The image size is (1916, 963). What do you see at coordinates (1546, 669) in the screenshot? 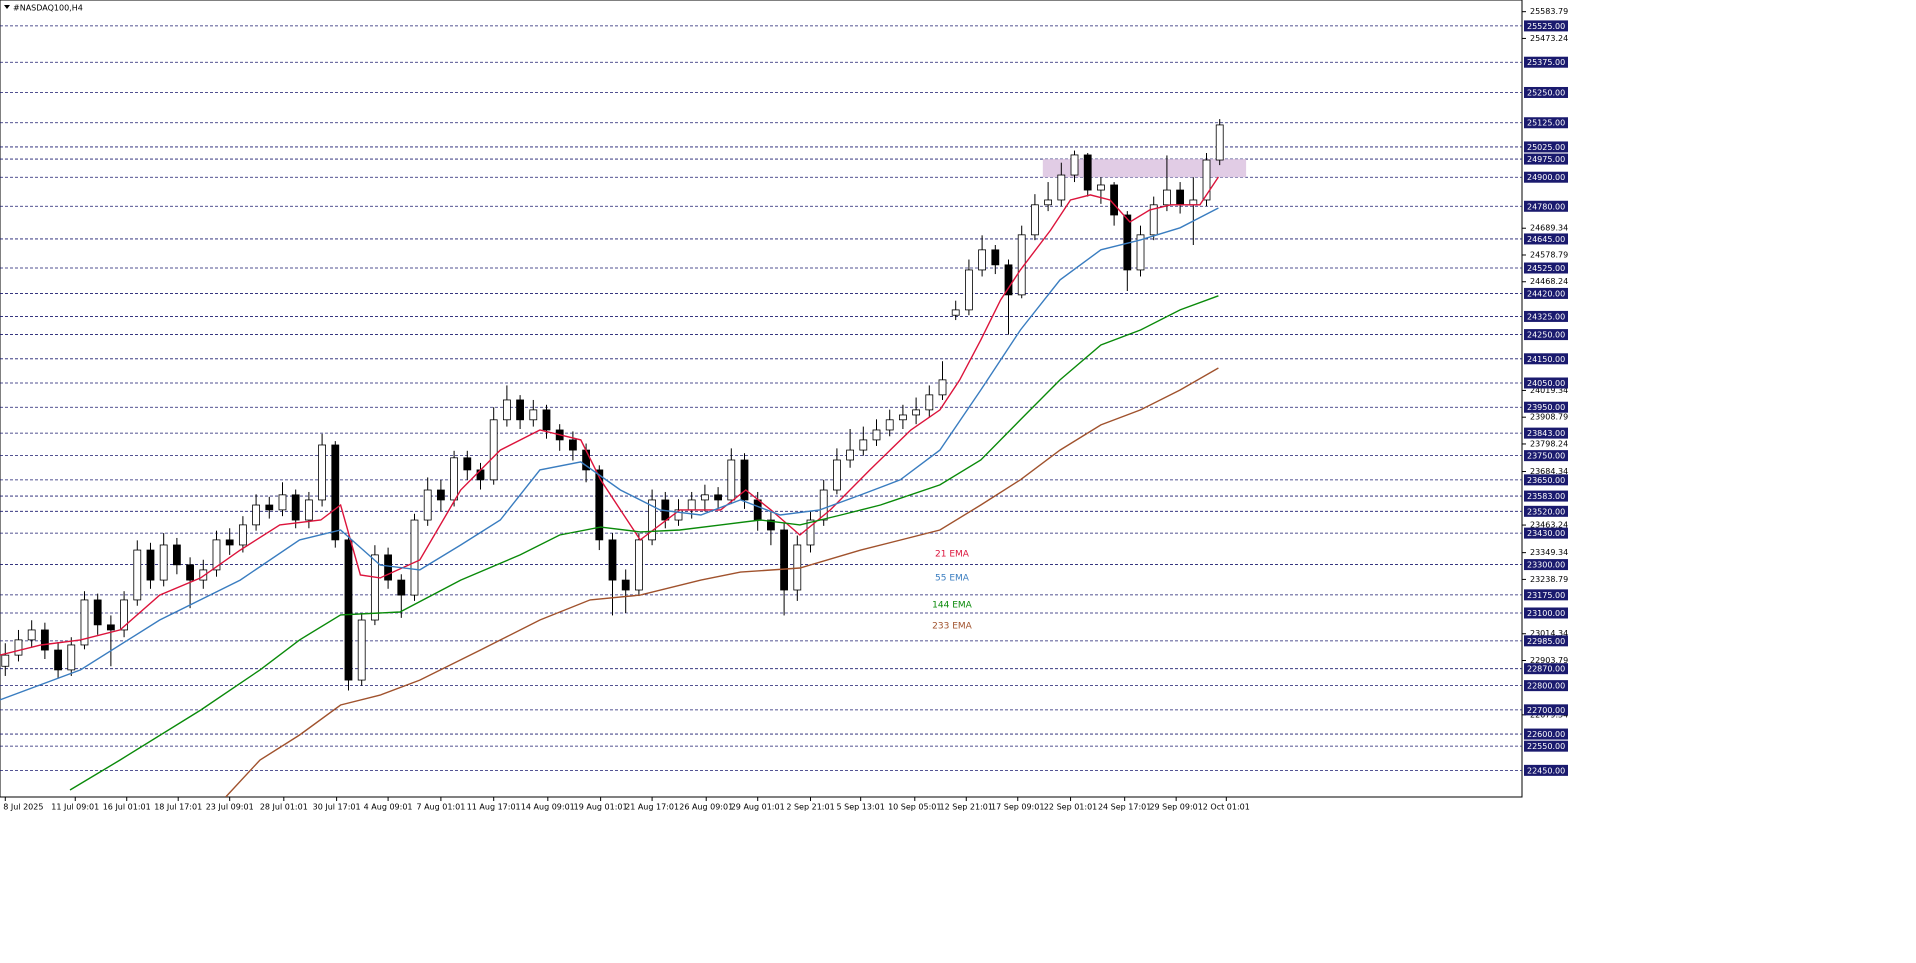
I see `level-label: 22870.00` at bounding box center [1546, 669].